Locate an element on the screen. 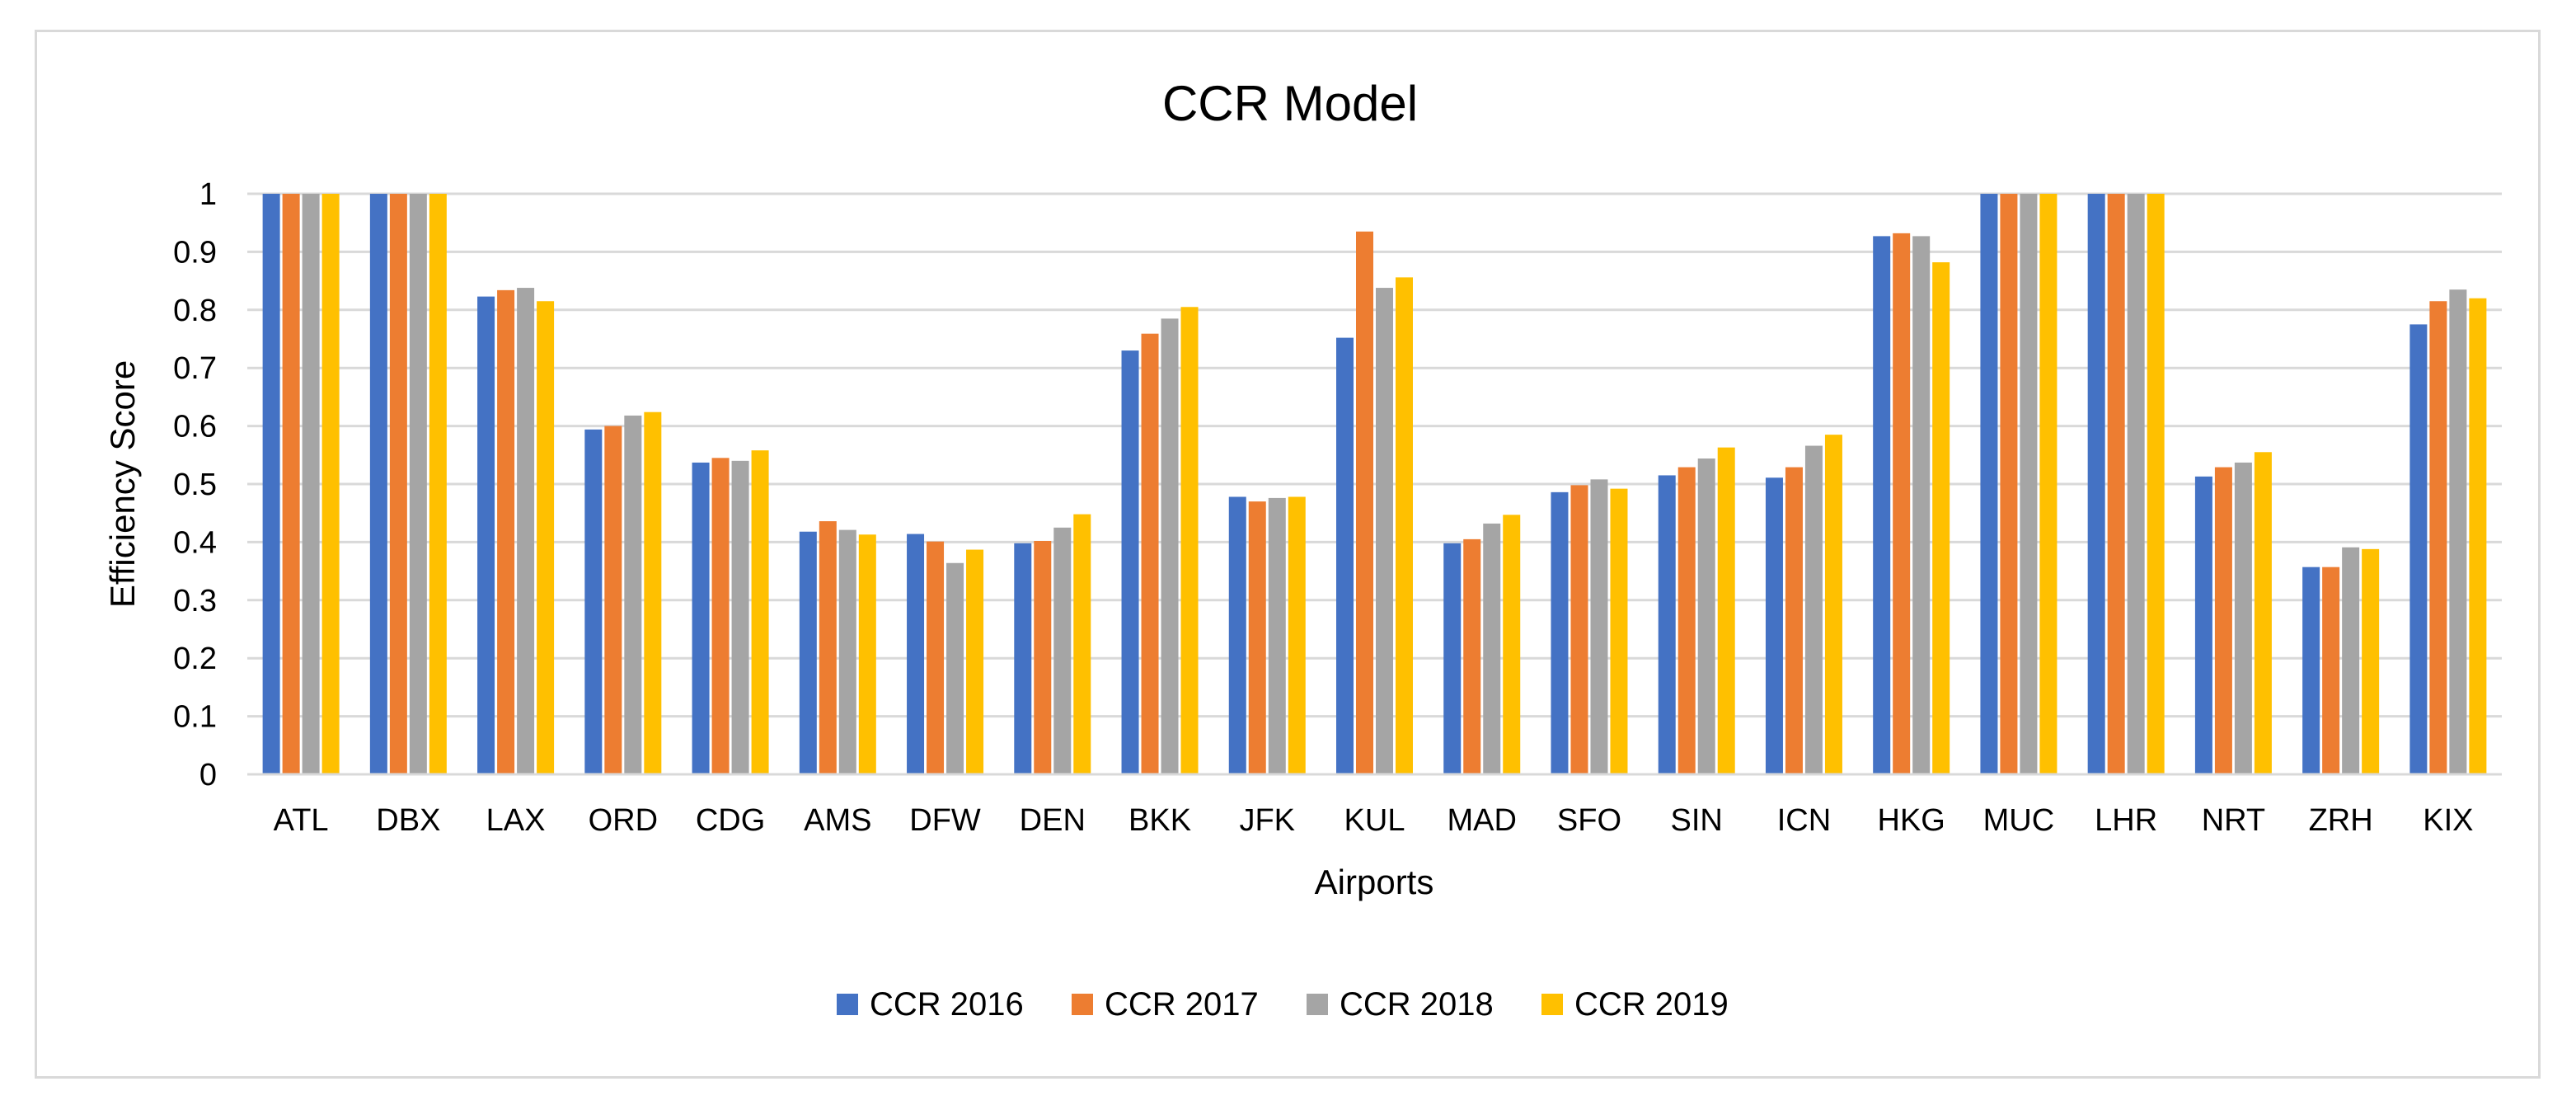 The image size is (2576, 1105). bar-zrh-ccr-2019 is located at coordinates (2371, 661).